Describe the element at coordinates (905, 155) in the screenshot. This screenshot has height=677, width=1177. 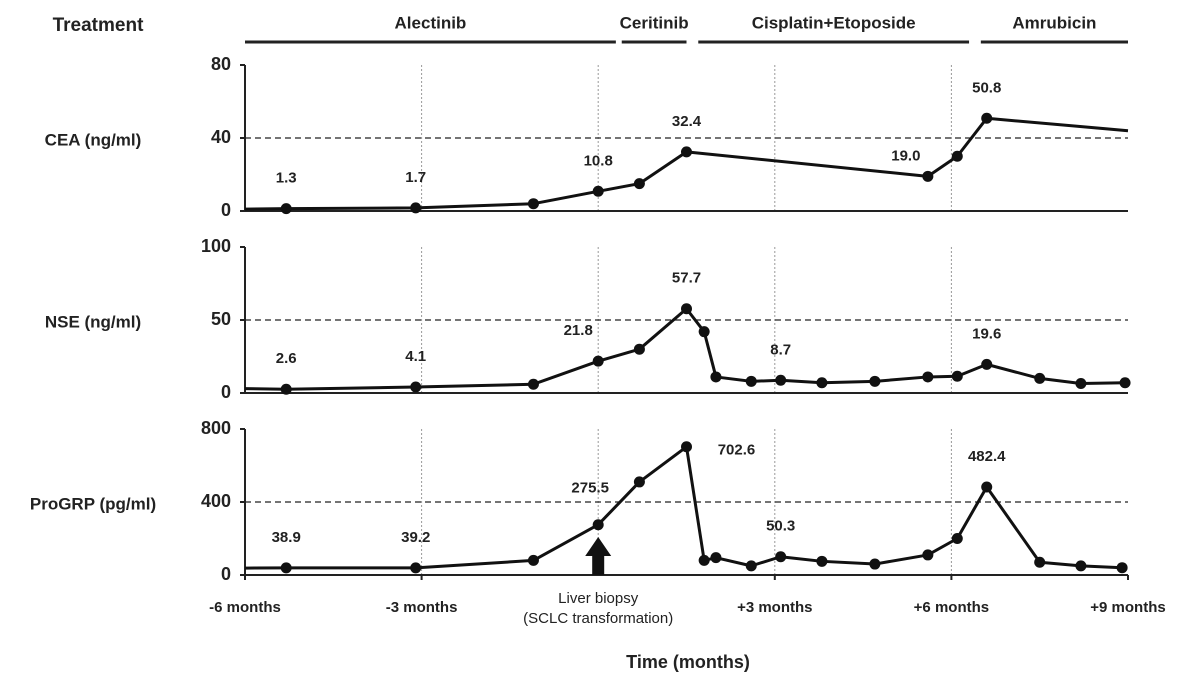
I see `value-label: 19.0` at that location.